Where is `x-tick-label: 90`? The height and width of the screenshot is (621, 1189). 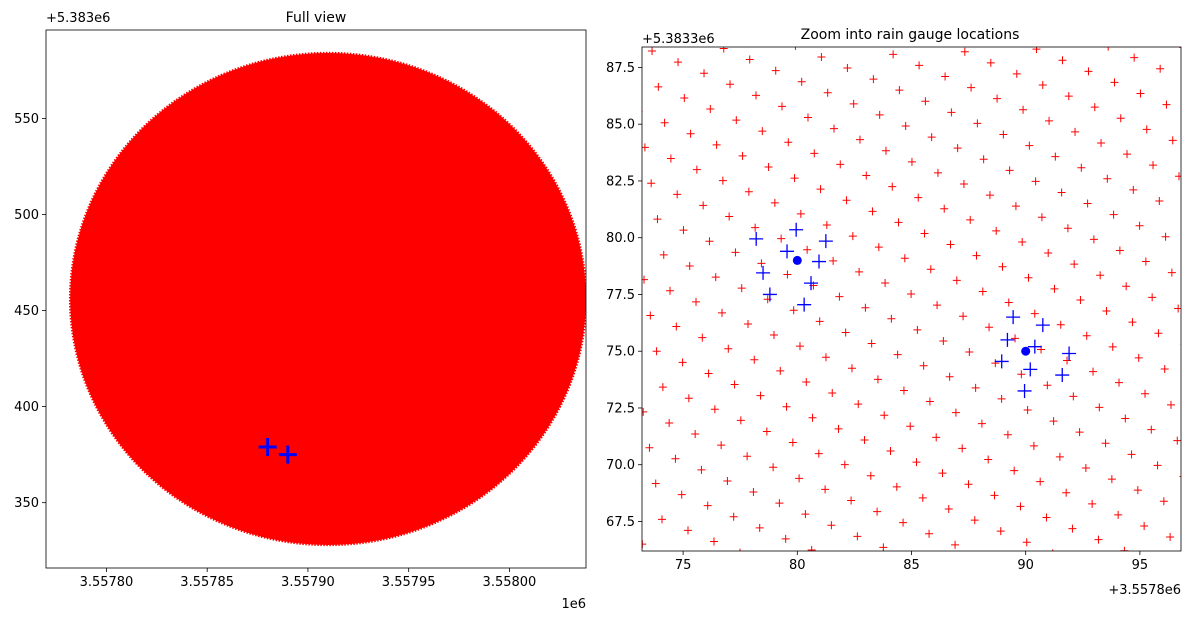 x-tick-label: 90 is located at coordinates (1025, 565).